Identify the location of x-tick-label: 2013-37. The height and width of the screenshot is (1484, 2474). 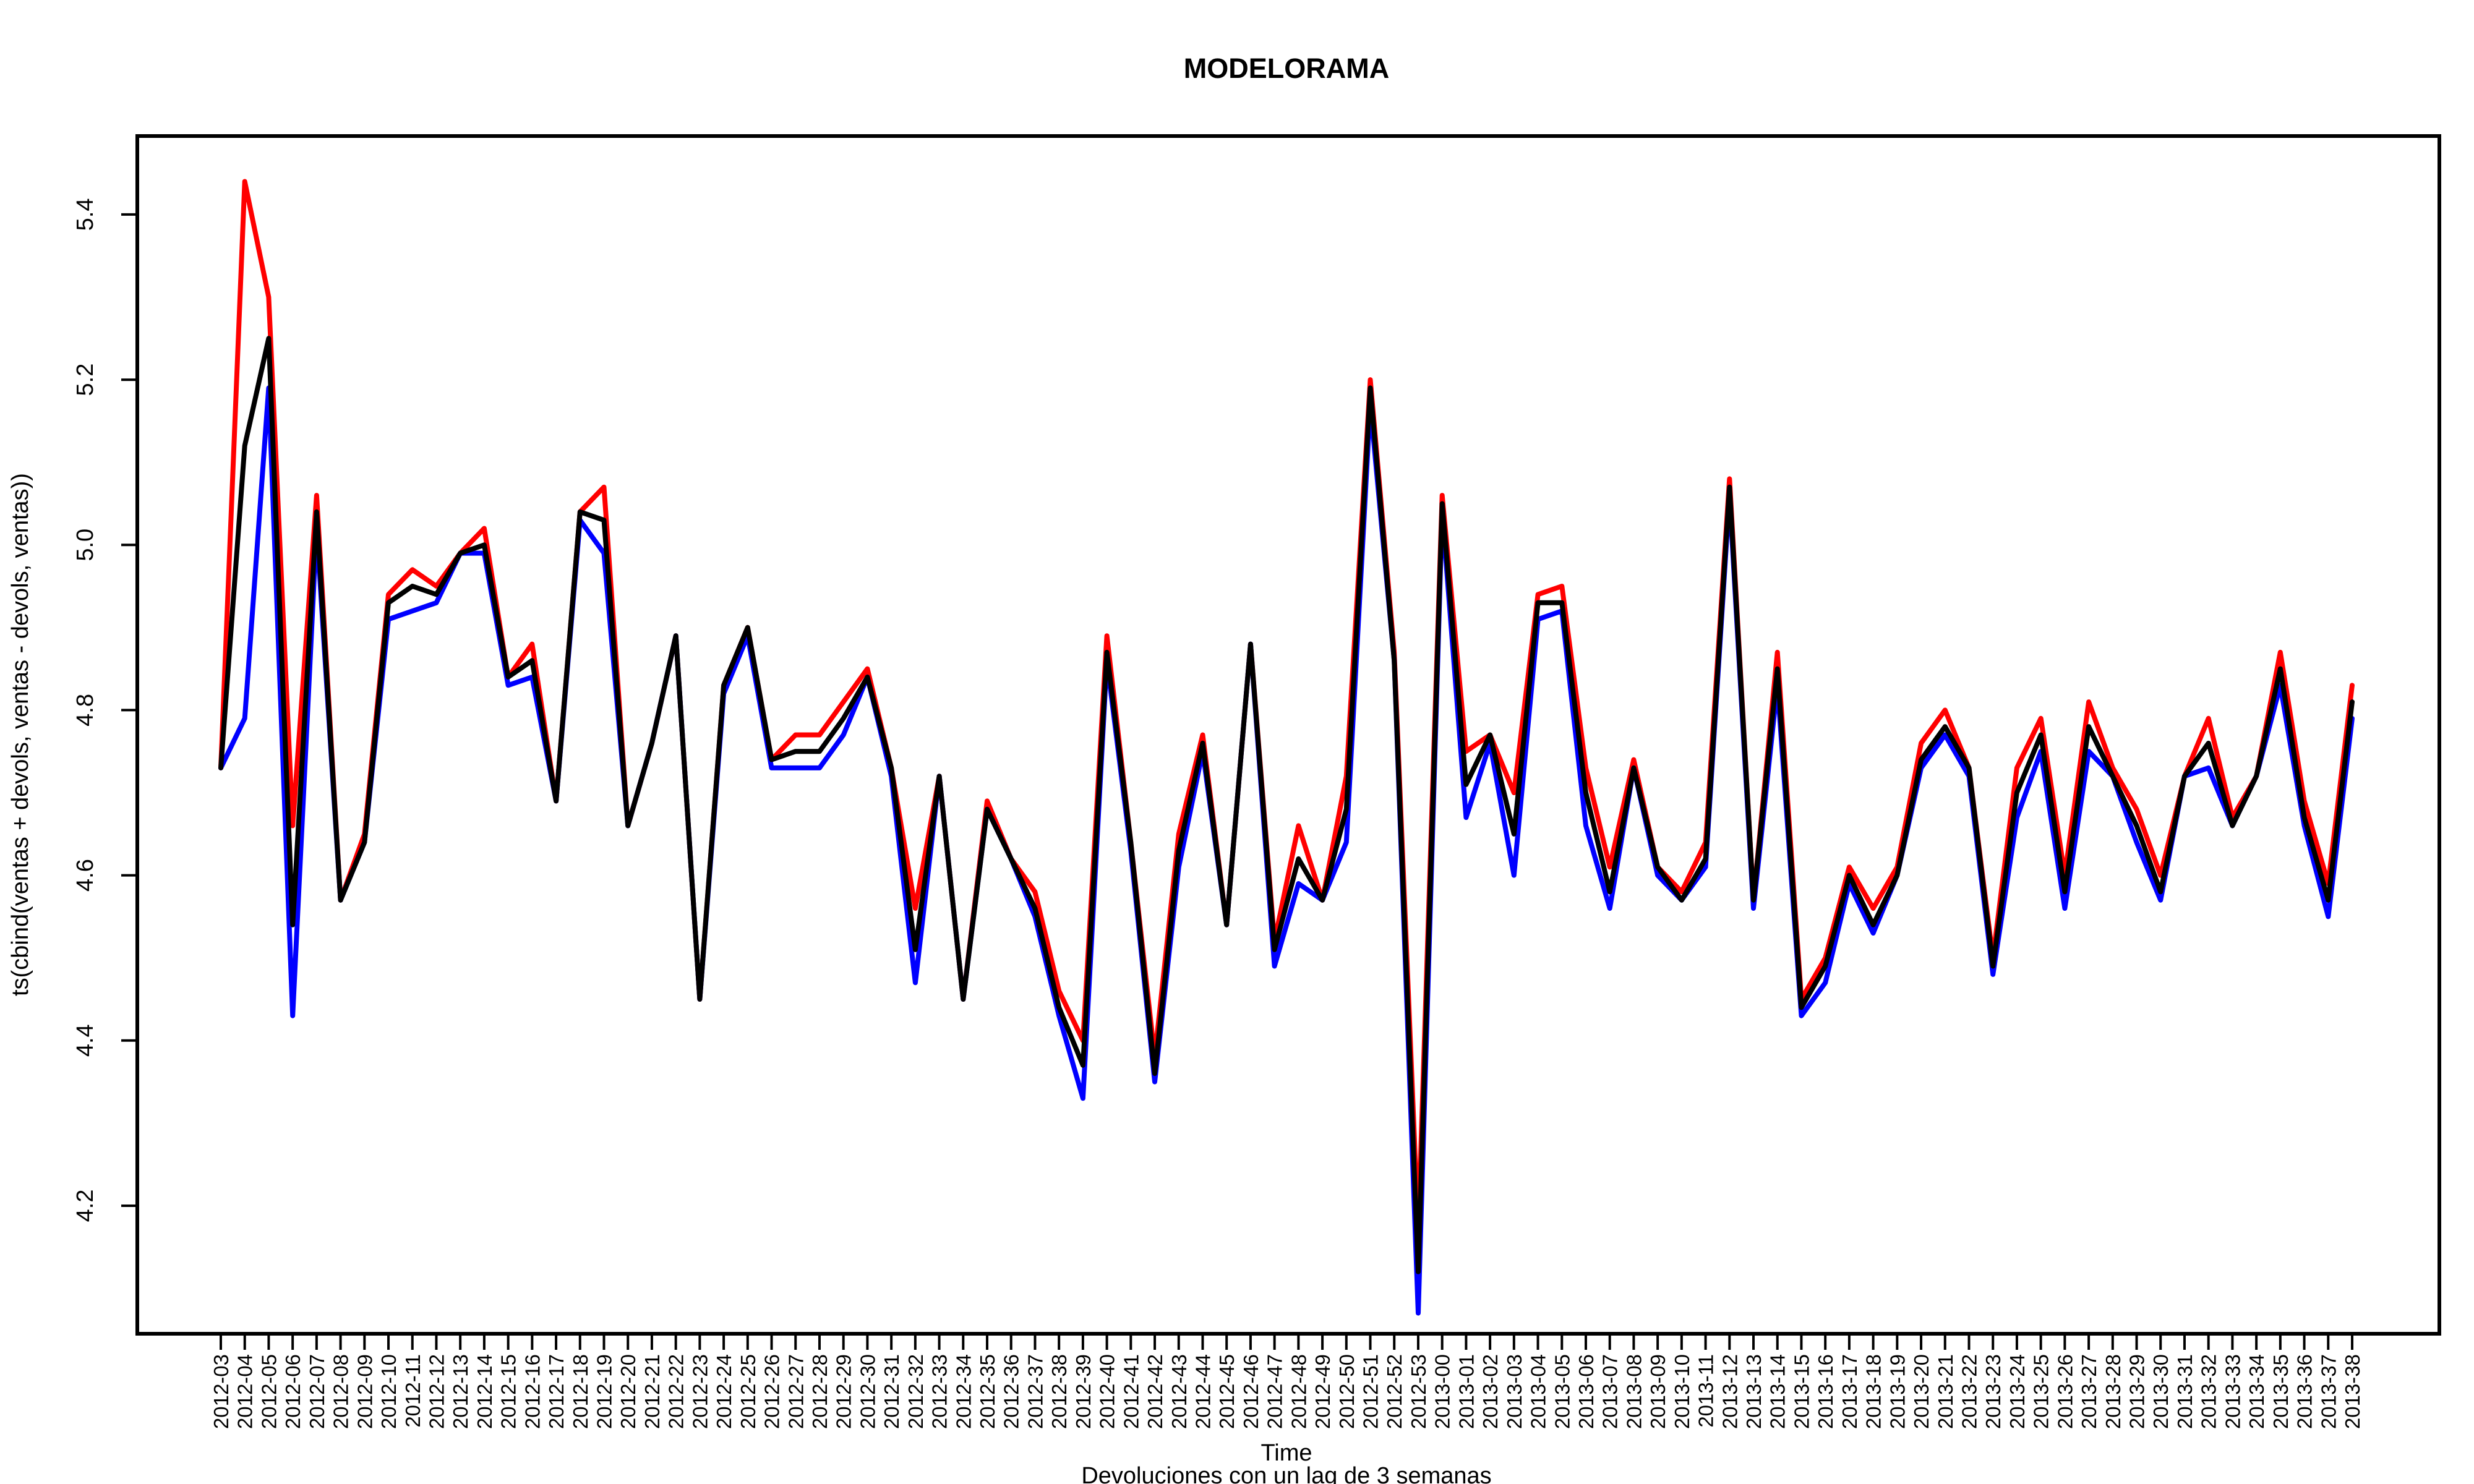
(2328, 1391).